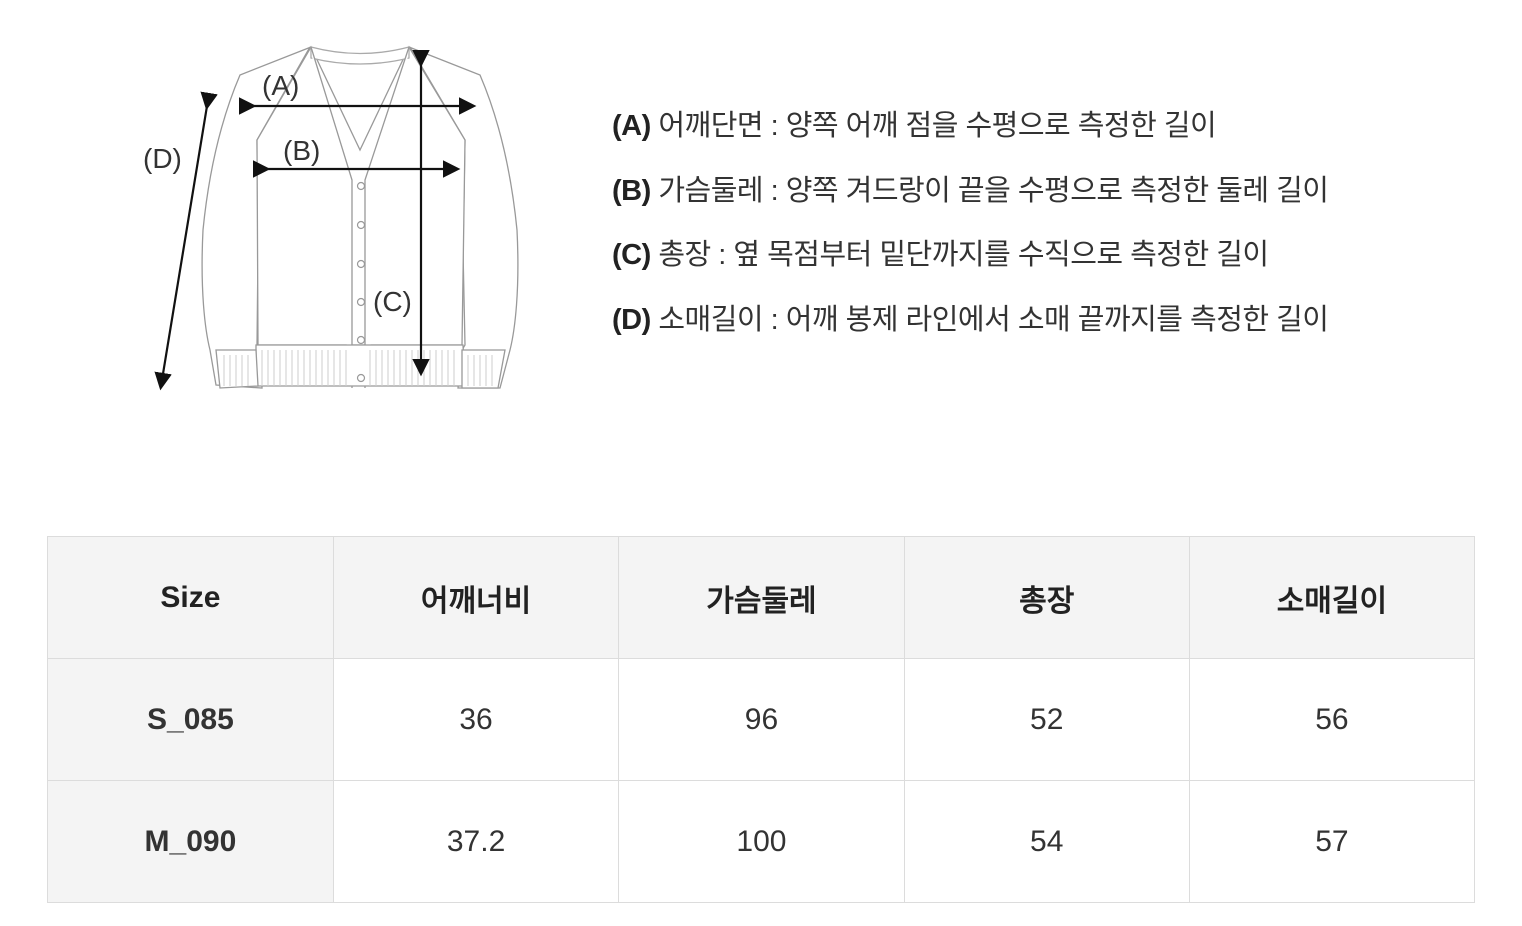  I want to click on shoulder-cell: 36, so click(476, 719).